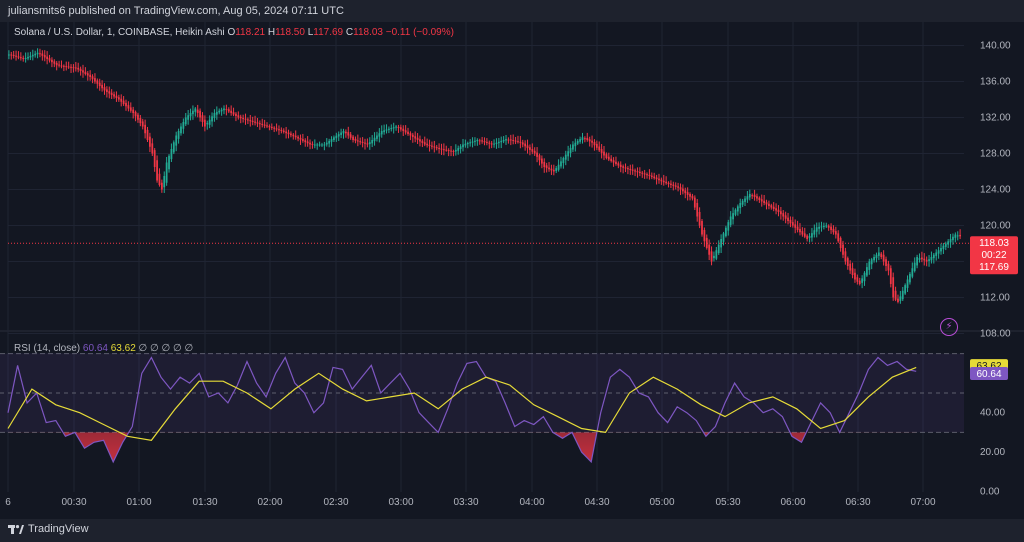 This screenshot has width=1024, height=542. I want to click on brand-name: TradingView, so click(58, 529).